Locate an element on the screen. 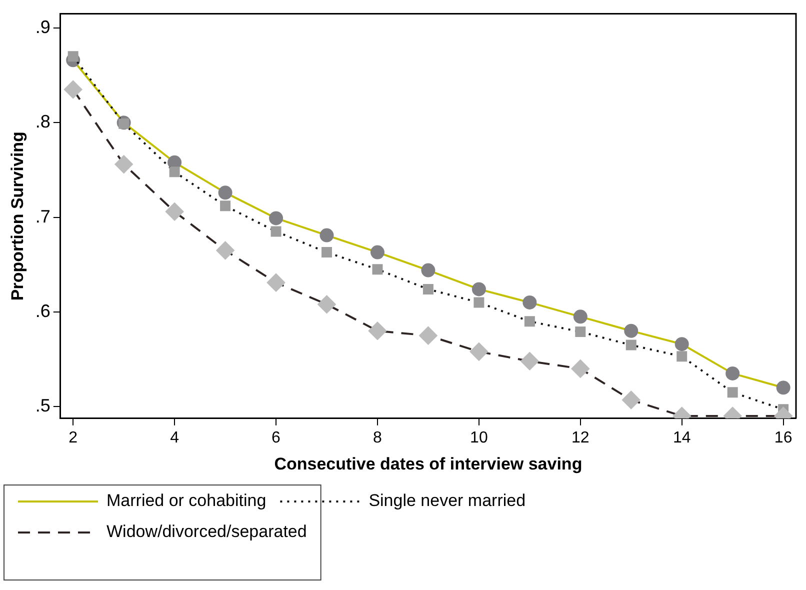  y-tick-label: .8 is located at coordinates (42, 122).